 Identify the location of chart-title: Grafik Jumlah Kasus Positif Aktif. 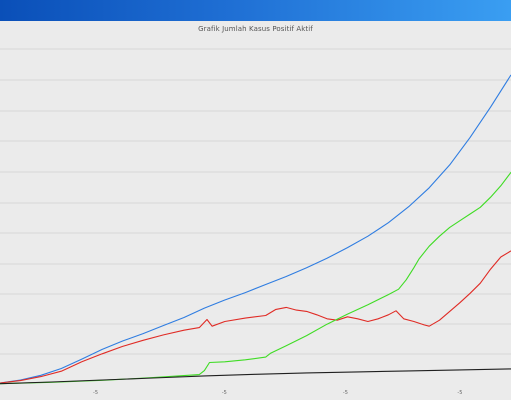
(255, 29).